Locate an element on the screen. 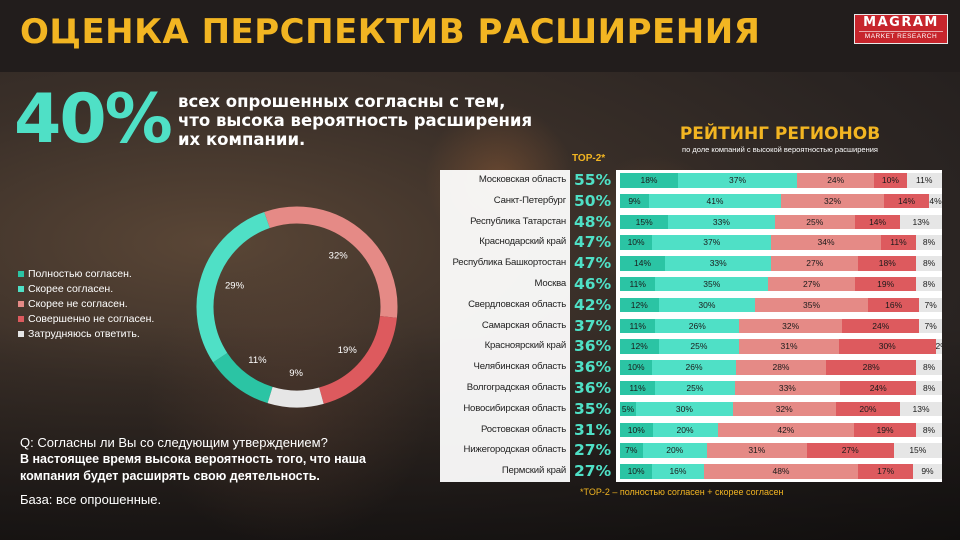 This screenshot has height=540, width=960. top2-value: 50% is located at coordinates (593, 200).